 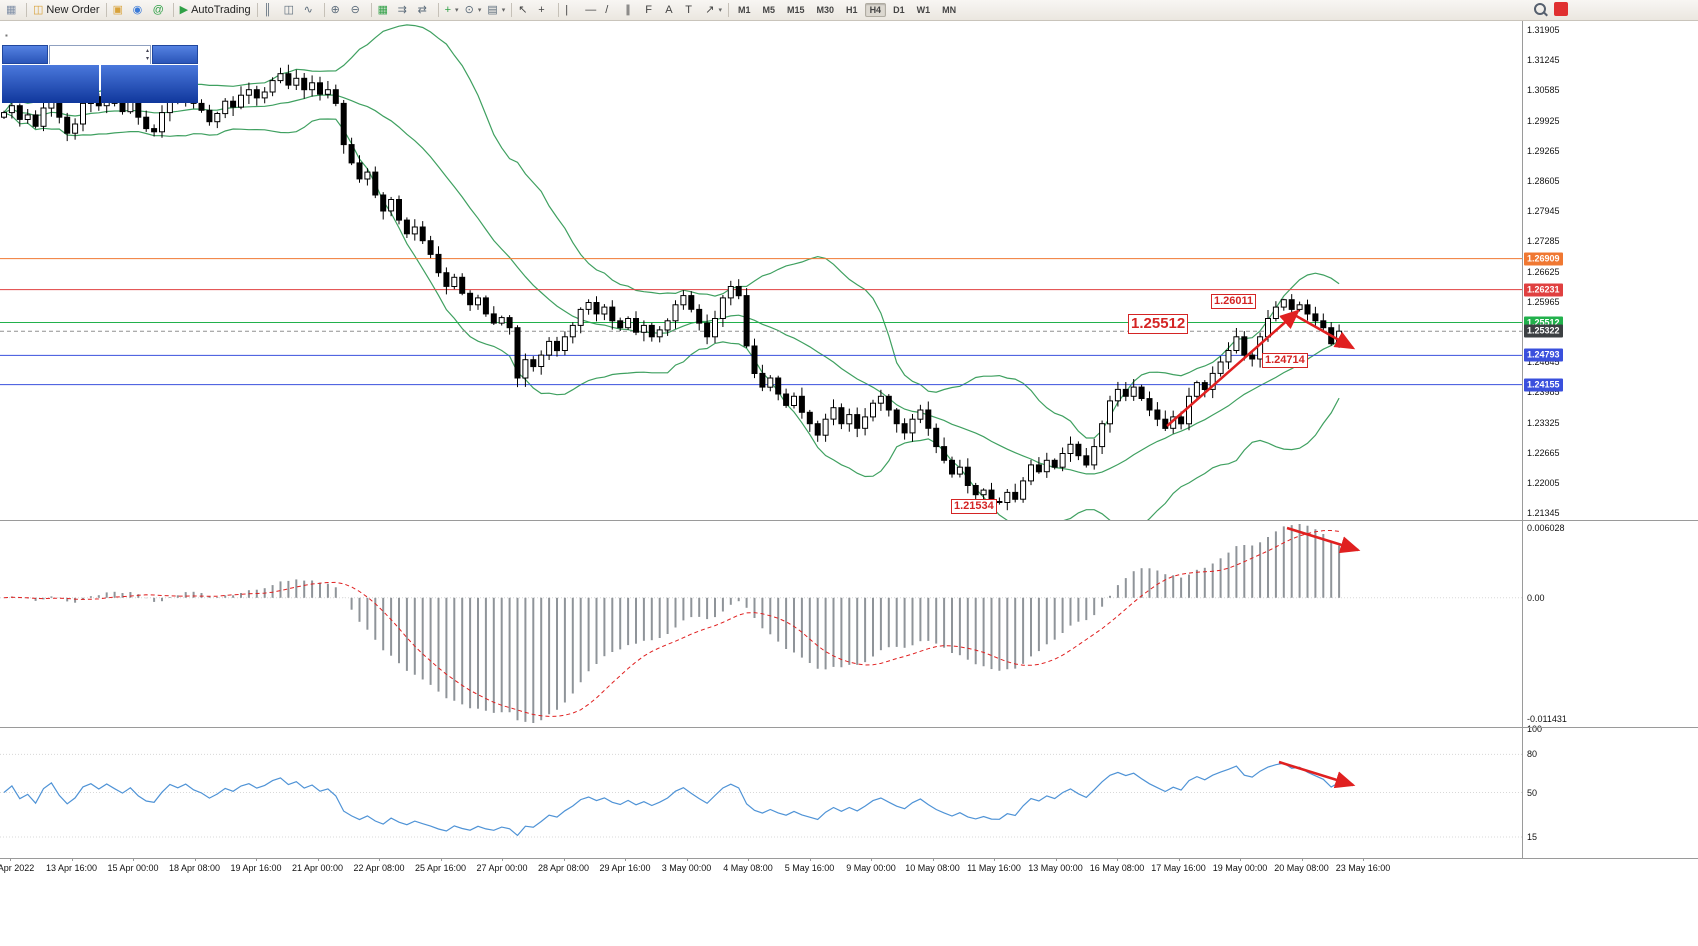 I want to click on fibonacci-button: F, so click(x=652, y=10).